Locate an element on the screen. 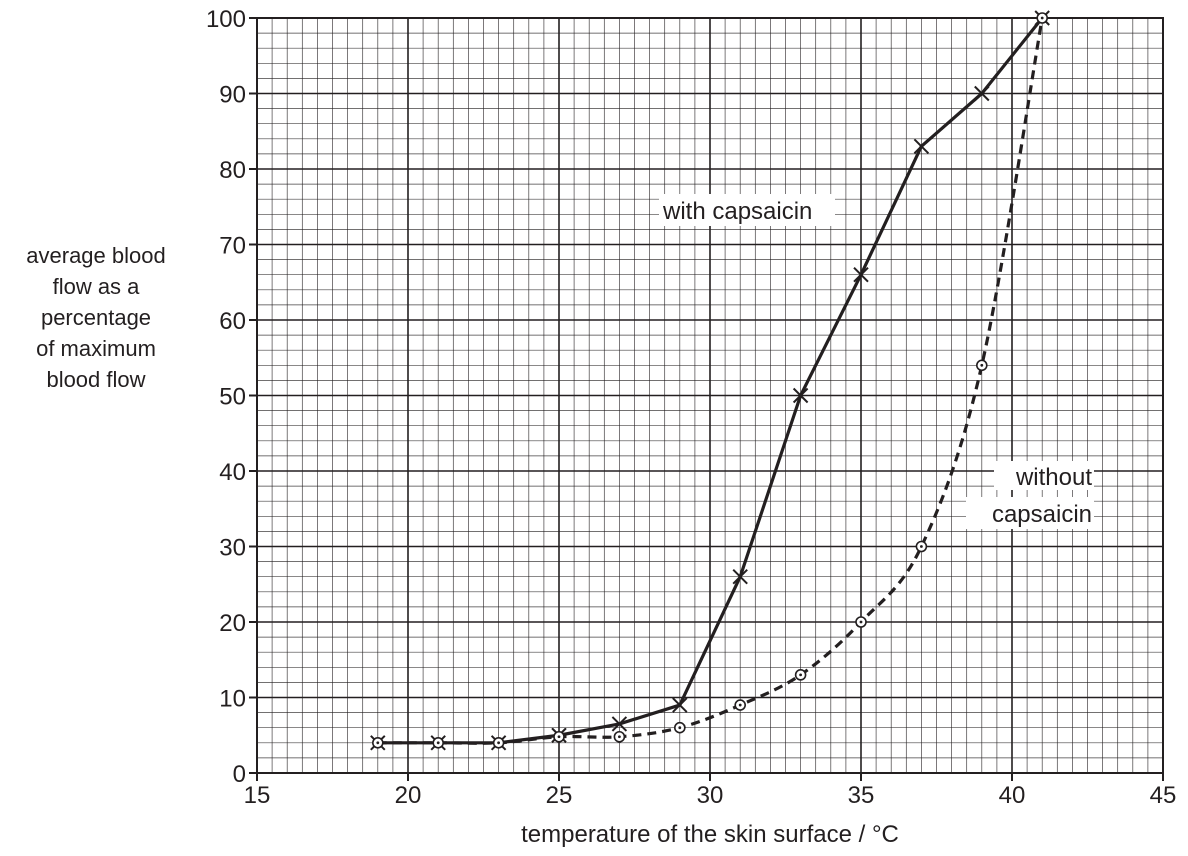 The height and width of the screenshot is (856, 1188). x-tick-label: 20 is located at coordinates (408, 795).